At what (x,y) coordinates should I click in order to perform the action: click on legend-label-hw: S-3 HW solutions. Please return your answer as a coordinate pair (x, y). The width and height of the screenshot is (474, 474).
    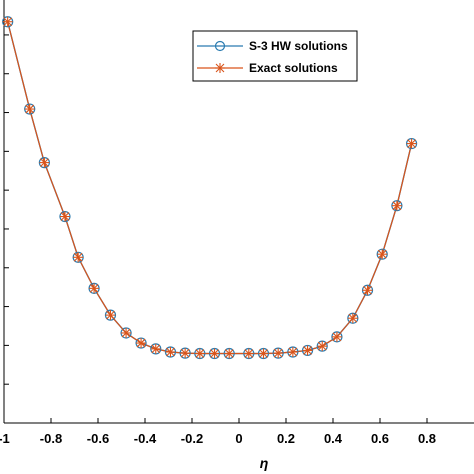
    Looking at the image, I should click on (298, 46).